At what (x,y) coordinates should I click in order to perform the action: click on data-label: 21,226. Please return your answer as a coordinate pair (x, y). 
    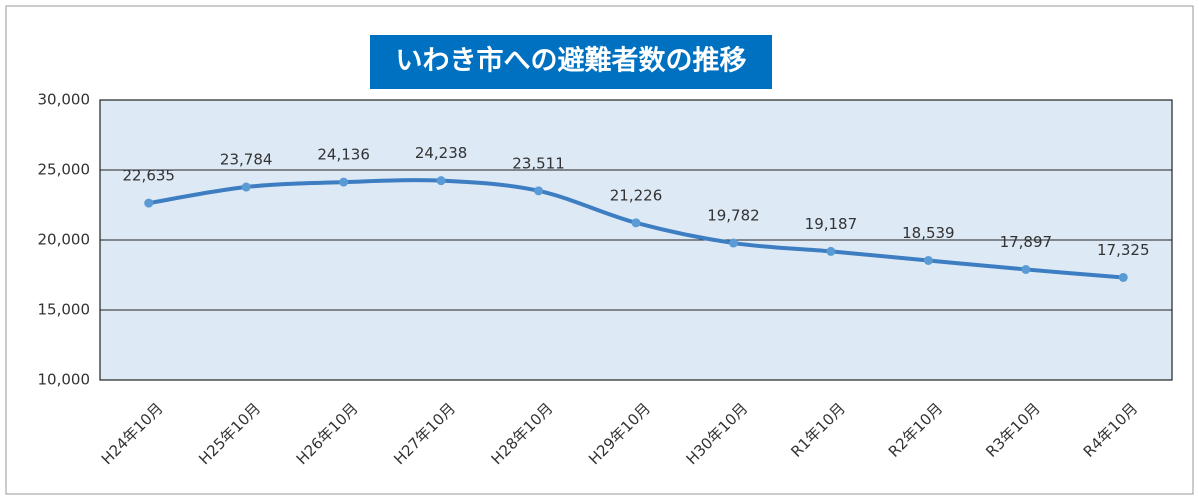
    Looking at the image, I should click on (636, 195).